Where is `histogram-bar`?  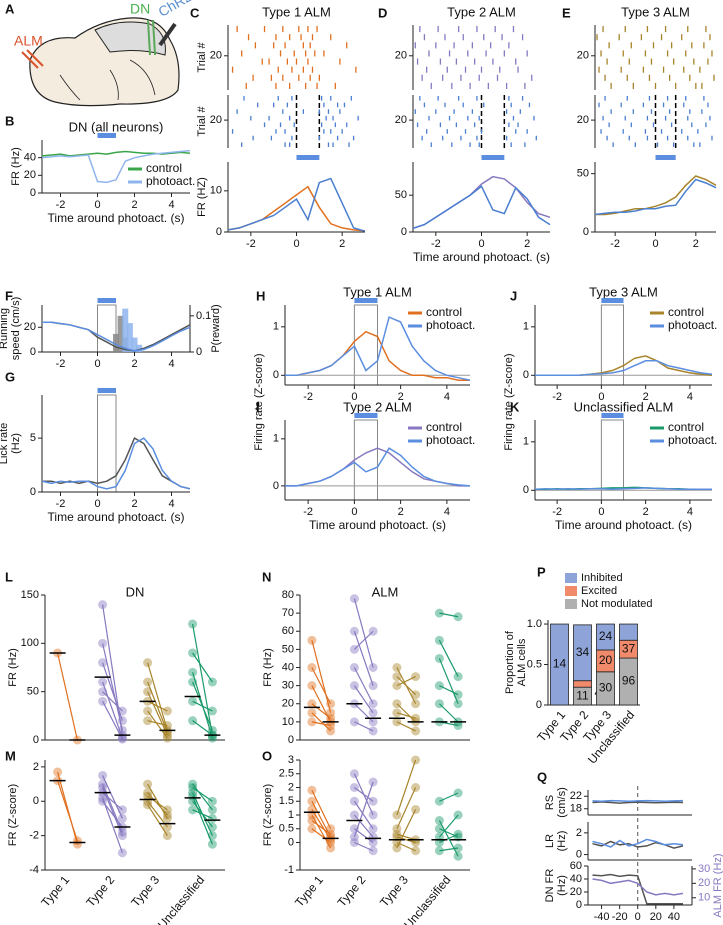 histogram-bar is located at coordinates (134, 344).